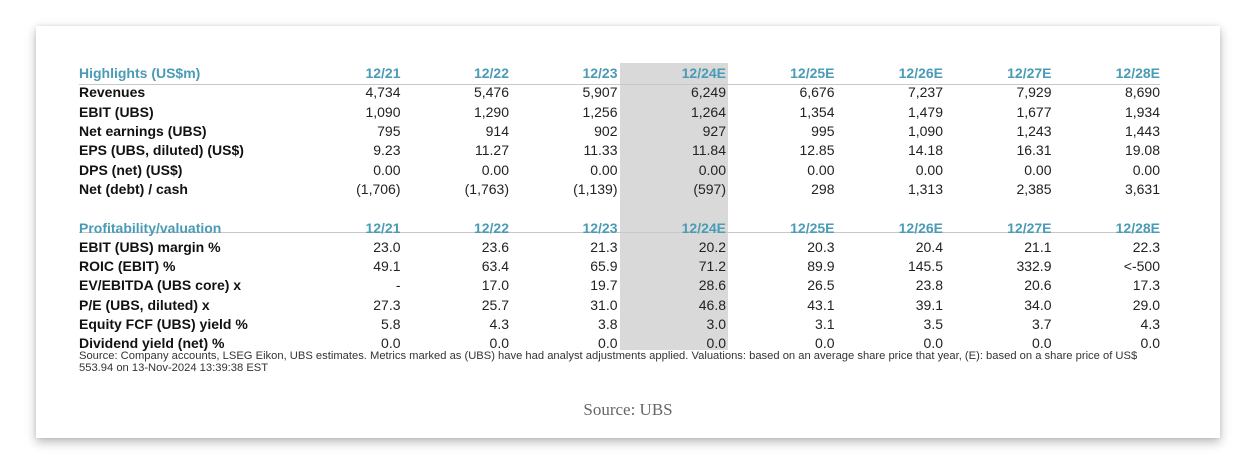 The height and width of the screenshot is (474, 1258). What do you see at coordinates (812, 73) in the screenshot?
I see `period-header: 12/25E` at bounding box center [812, 73].